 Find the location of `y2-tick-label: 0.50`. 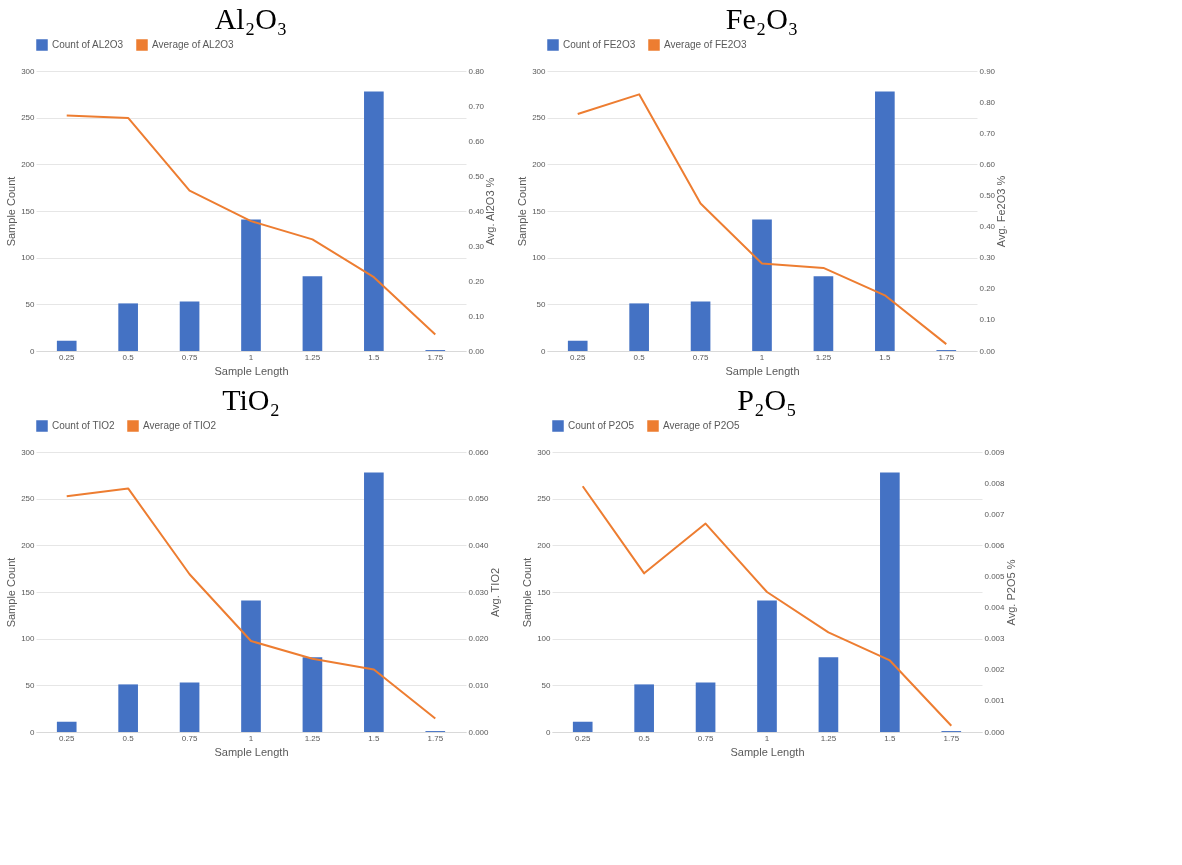

y2-tick-label: 0.50 is located at coordinates (476, 176).